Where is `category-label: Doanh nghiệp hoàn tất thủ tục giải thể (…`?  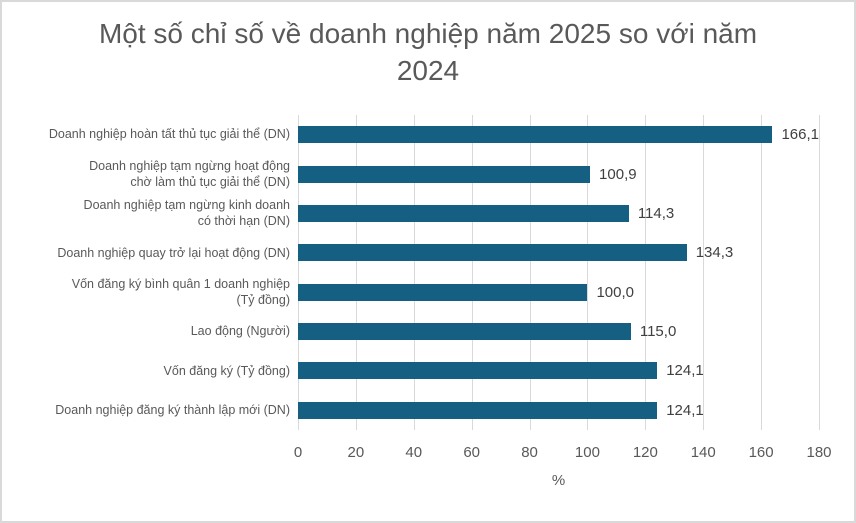 category-label: Doanh nghiệp hoàn tất thủ tục giải thể (… is located at coordinates (169, 134).